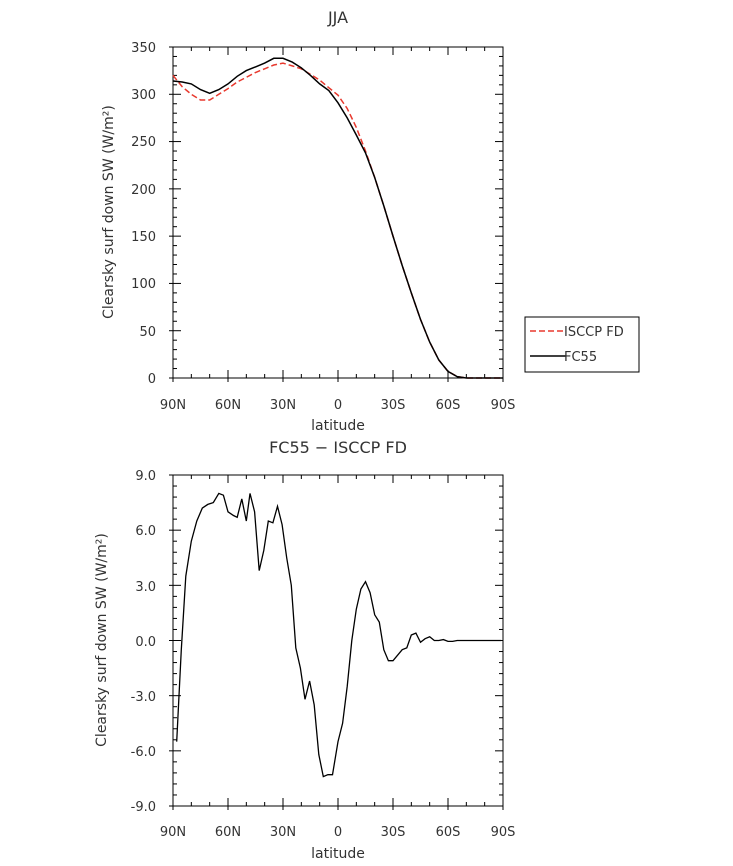 This screenshot has height=866, width=733. What do you see at coordinates (448, 832) in the screenshot?
I see `bottom-x-tick-label-60s: 60S` at bounding box center [448, 832].